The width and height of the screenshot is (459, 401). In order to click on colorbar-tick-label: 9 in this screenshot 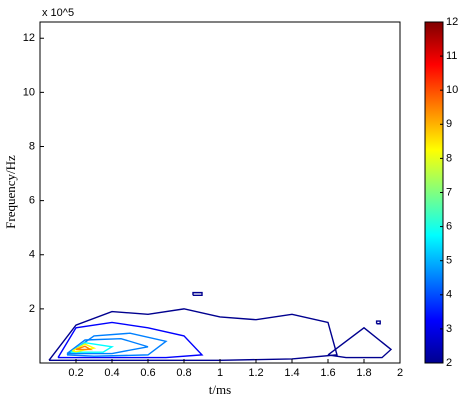, I will do `click(449, 124)`.